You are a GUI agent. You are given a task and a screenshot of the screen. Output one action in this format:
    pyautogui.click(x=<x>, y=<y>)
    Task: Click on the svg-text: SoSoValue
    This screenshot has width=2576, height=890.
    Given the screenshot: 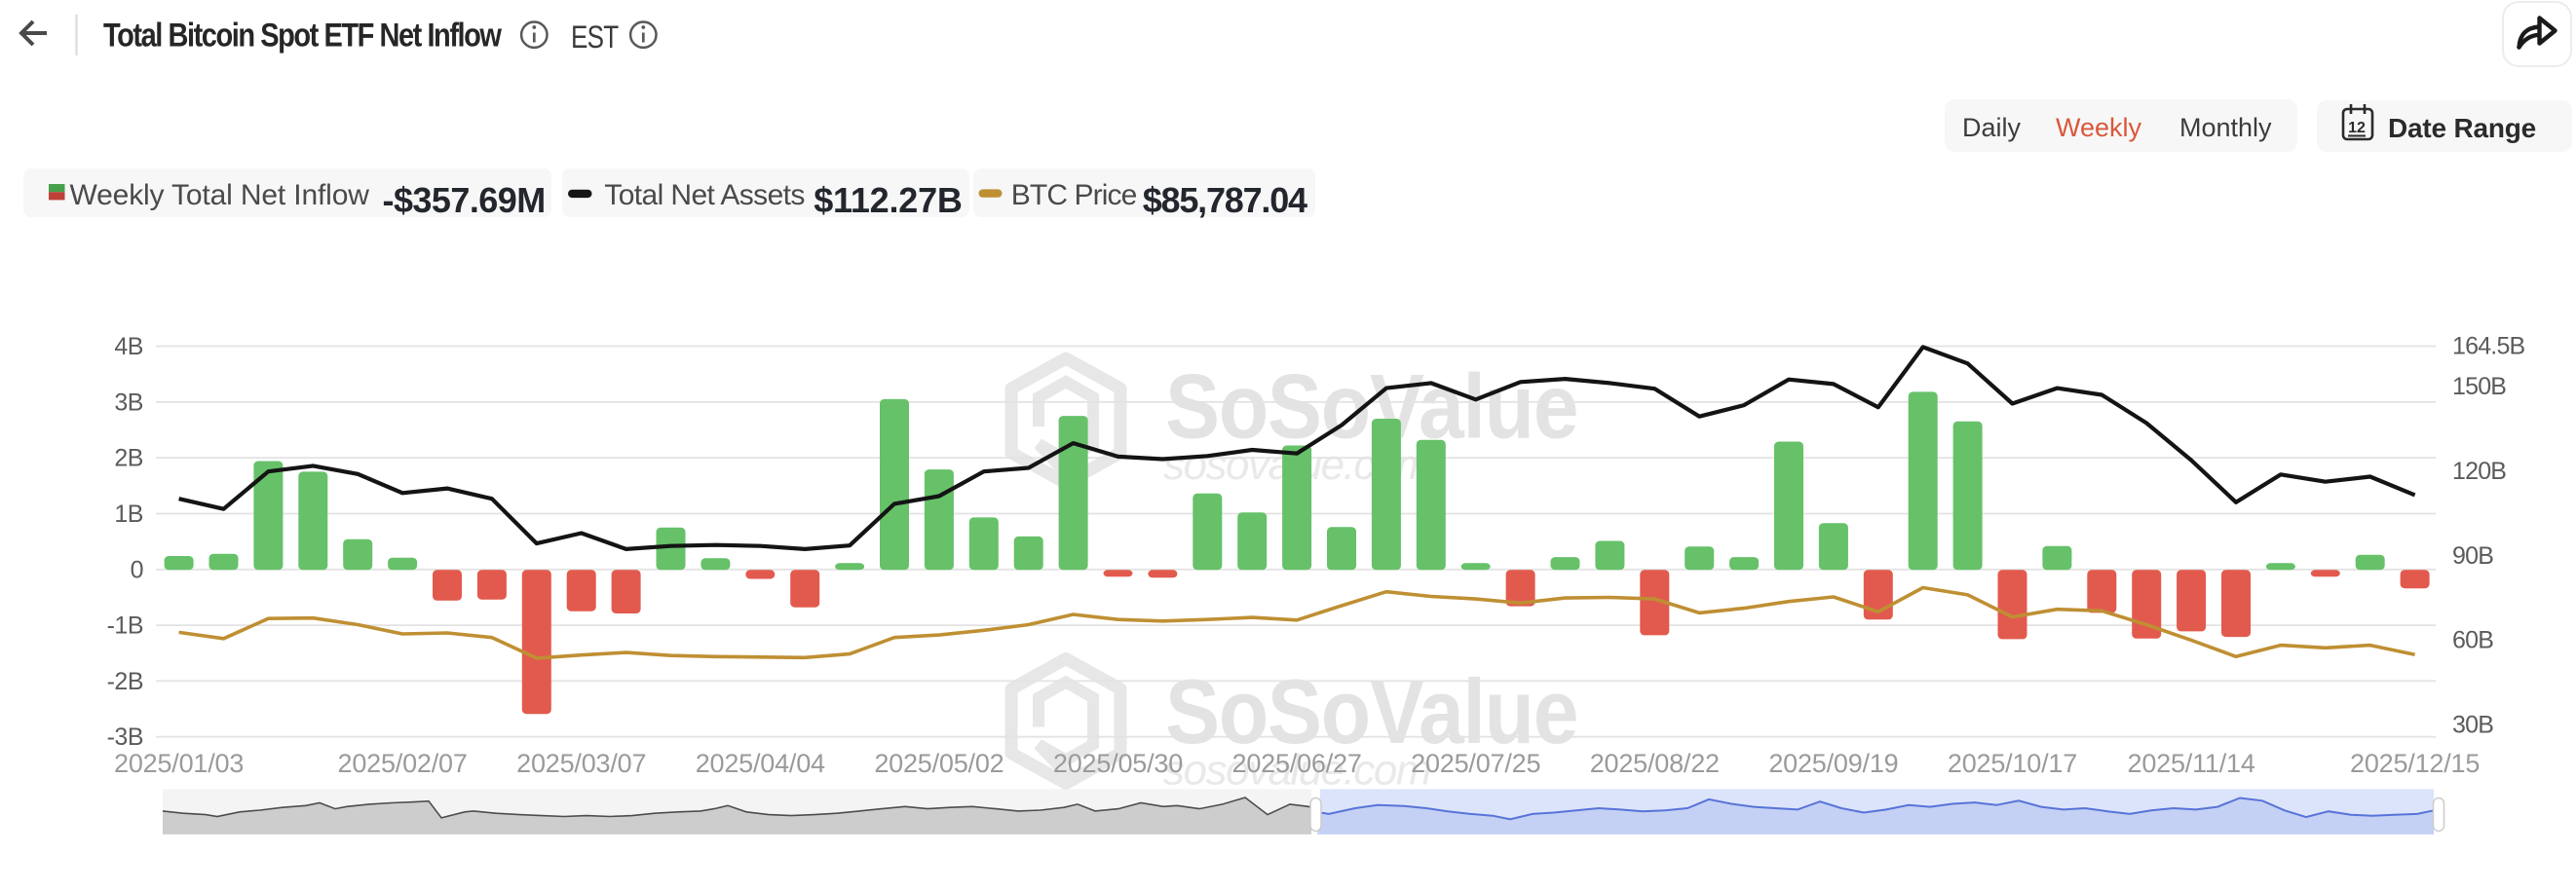 What is the action you would take?
    pyautogui.click(x=1371, y=710)
    